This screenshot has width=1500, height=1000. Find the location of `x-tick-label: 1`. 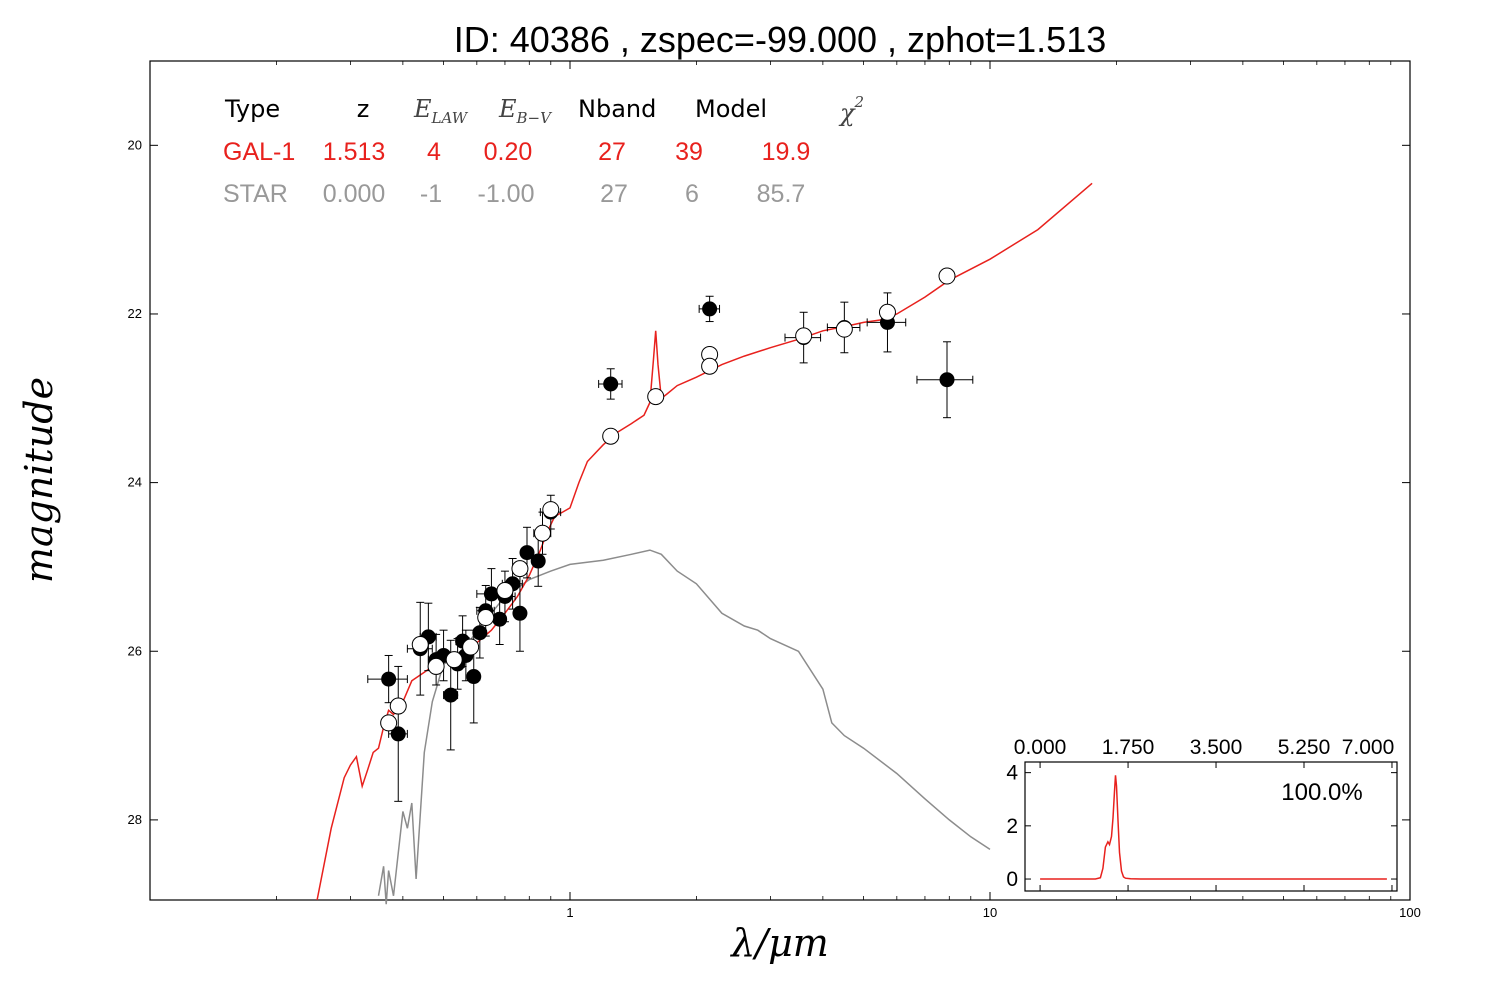

x-tick-label: 1 is located at coordinates (569, 912).